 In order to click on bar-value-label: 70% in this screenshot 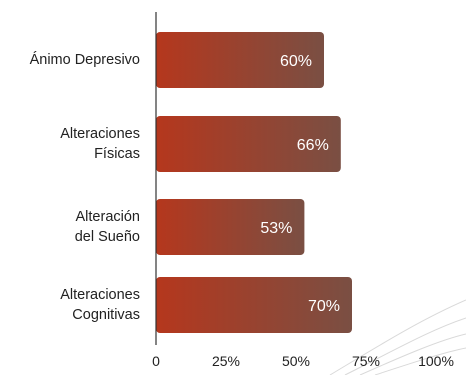, I will do `click(324, 306)`.